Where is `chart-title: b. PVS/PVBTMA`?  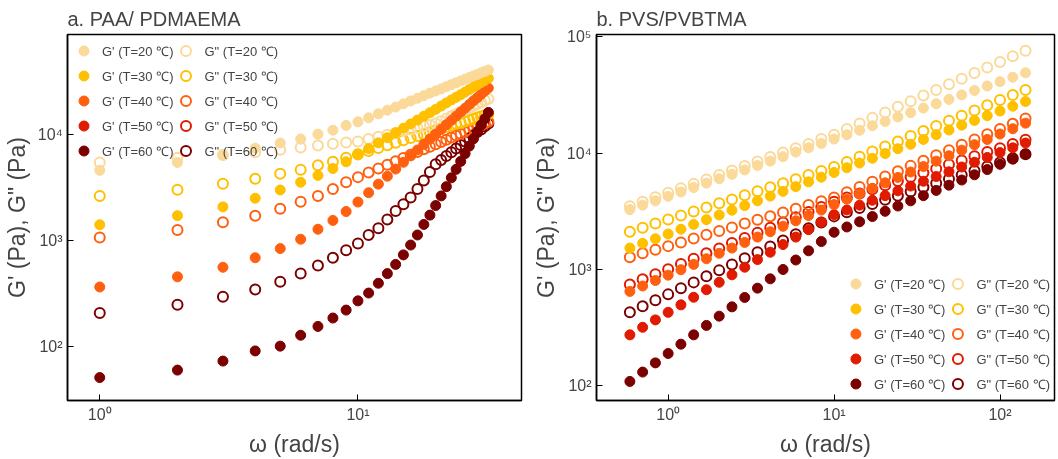
chart-title: b. PVS/PVBTMA is located at coordinates (672, 18).